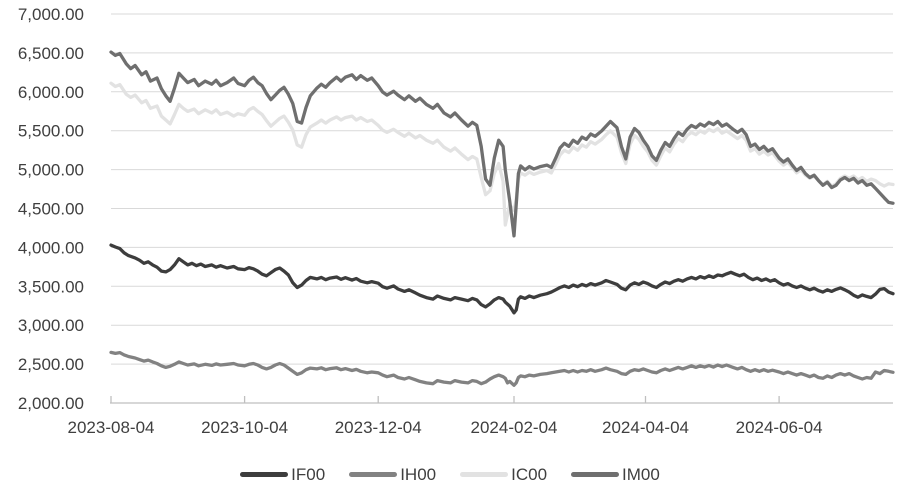  Describe the element at coordinates (378, 427) in the screenshot. I see `x-axis-tick-label: 2023-12-04` at that location.